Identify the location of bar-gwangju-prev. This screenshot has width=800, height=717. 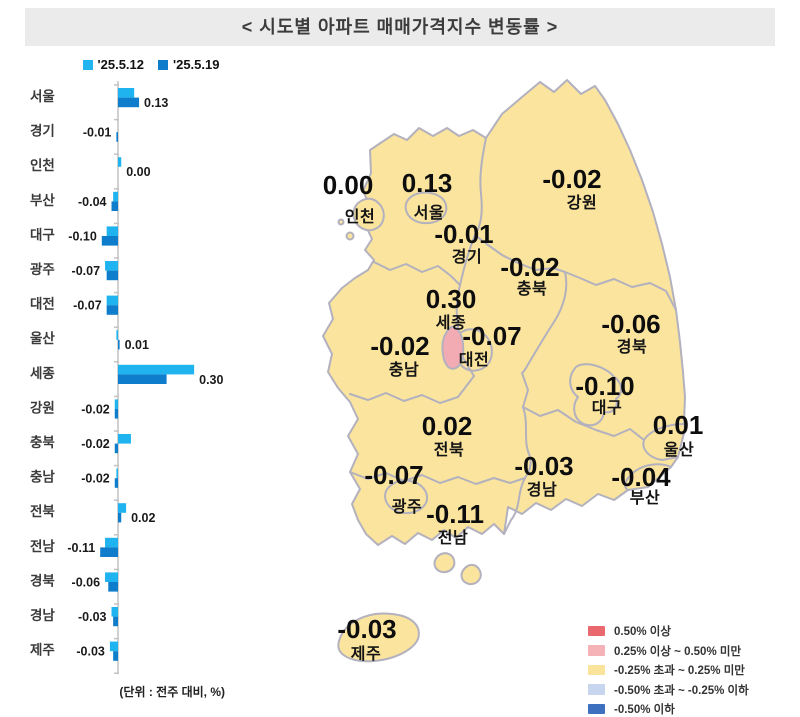
(111, 266).